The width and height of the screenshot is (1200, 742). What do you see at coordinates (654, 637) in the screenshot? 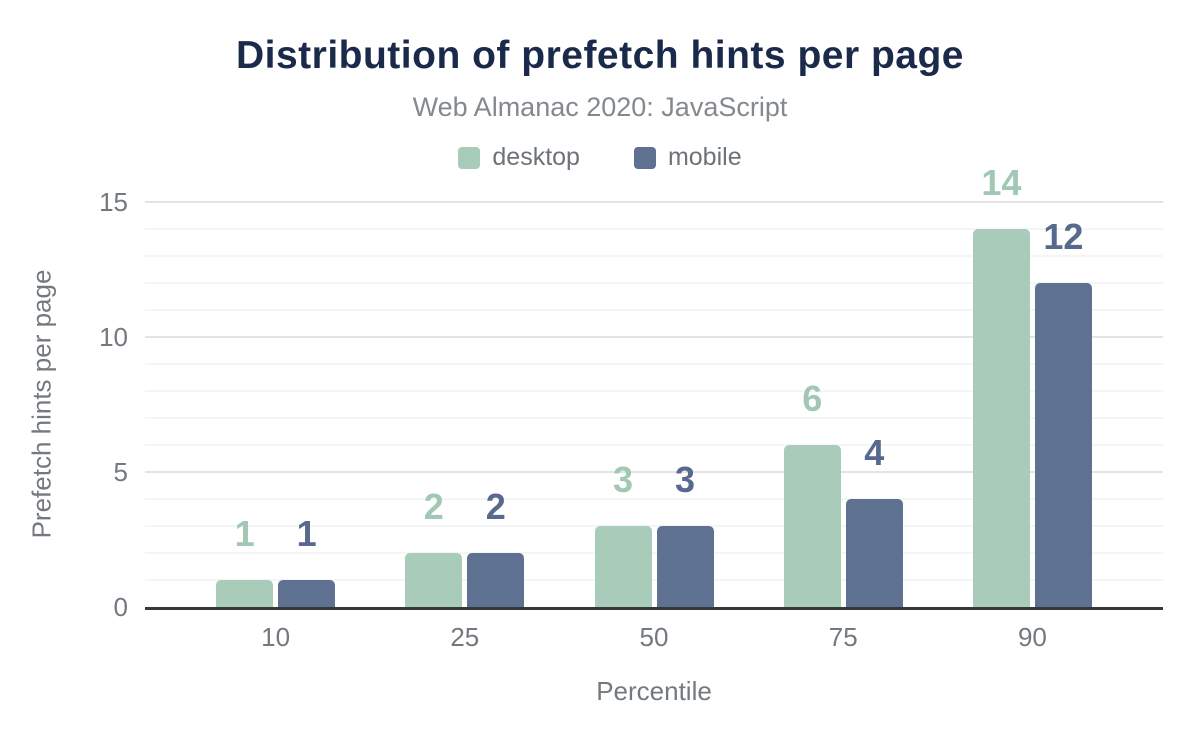
I see `x-tick-label: 50` at bounding box center [654, 637].